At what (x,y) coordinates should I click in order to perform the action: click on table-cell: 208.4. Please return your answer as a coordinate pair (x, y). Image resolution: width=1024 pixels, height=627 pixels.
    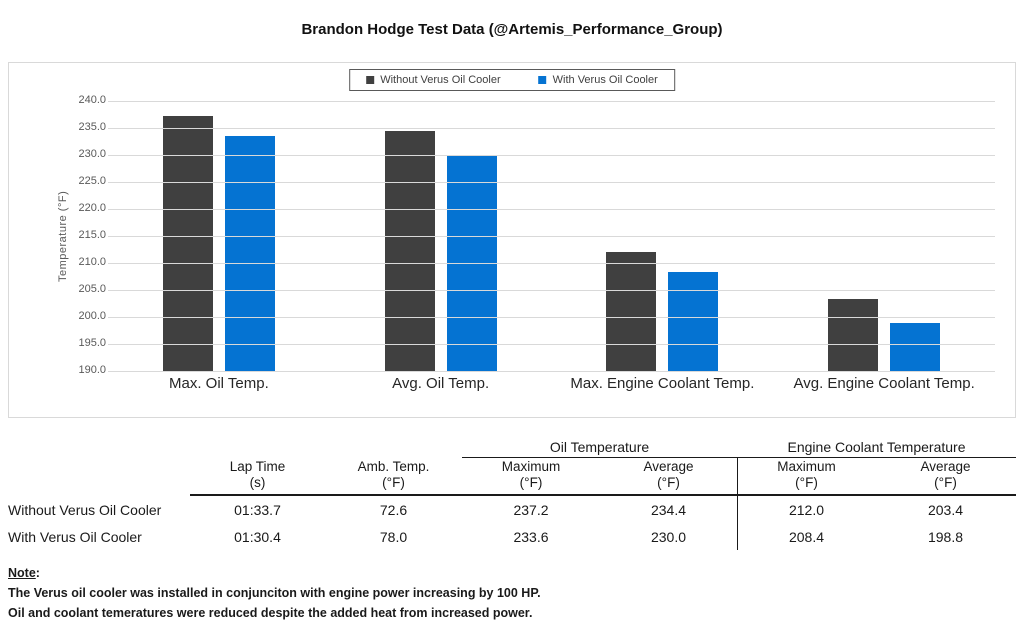
    Looking at the image, I should click on (806, 536).